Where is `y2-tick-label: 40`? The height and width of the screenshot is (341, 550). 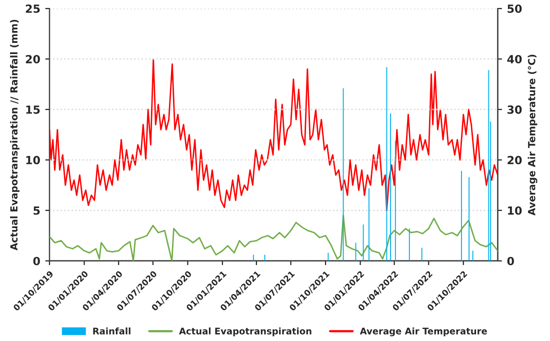 y2-tick-label: 40 is located at coordinates (514, 59).